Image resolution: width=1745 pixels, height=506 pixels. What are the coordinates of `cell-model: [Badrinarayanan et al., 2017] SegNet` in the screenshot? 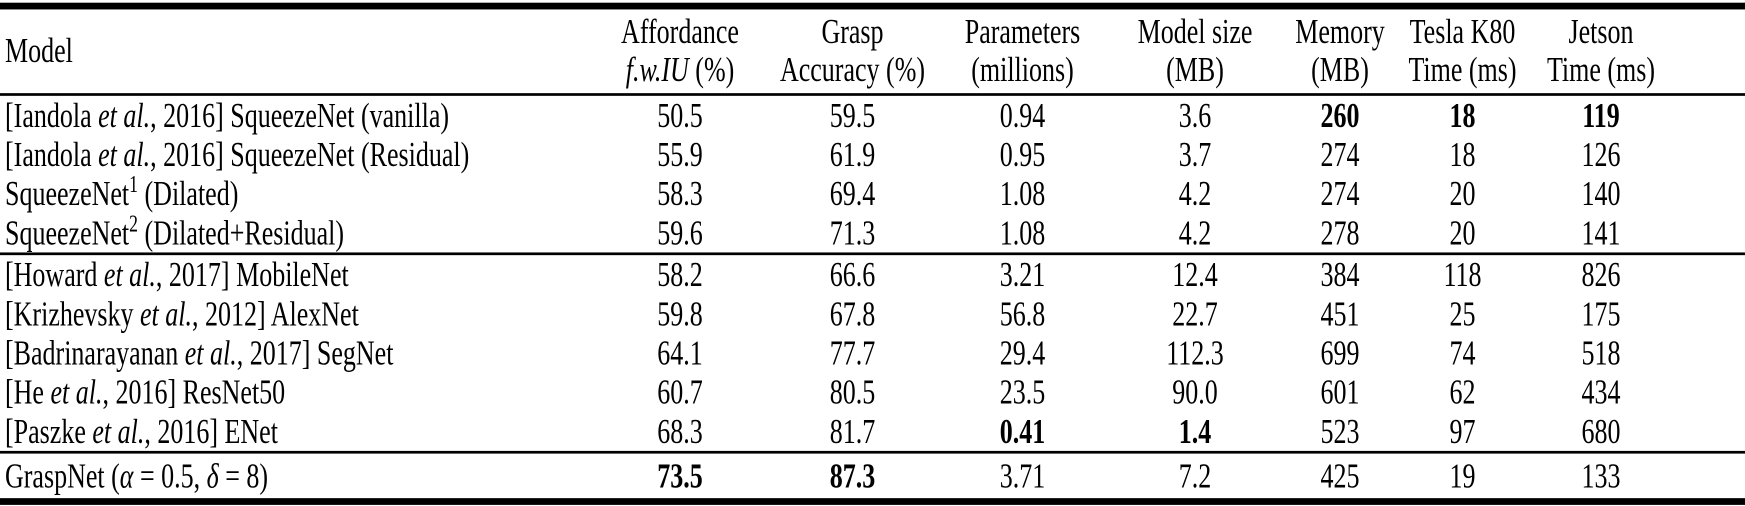 It's located at (199, 353).